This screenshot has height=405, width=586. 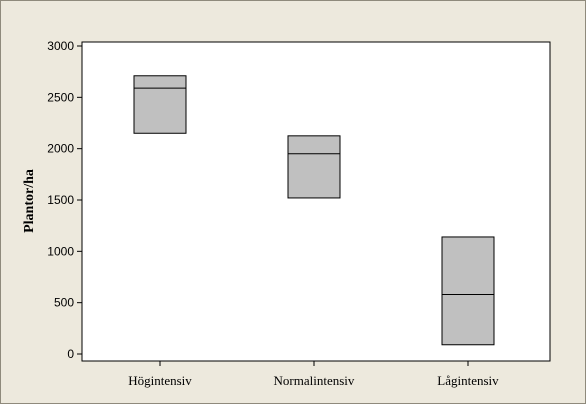 I want to click on y-tick-label: 2500, so click(x=60, y=97).